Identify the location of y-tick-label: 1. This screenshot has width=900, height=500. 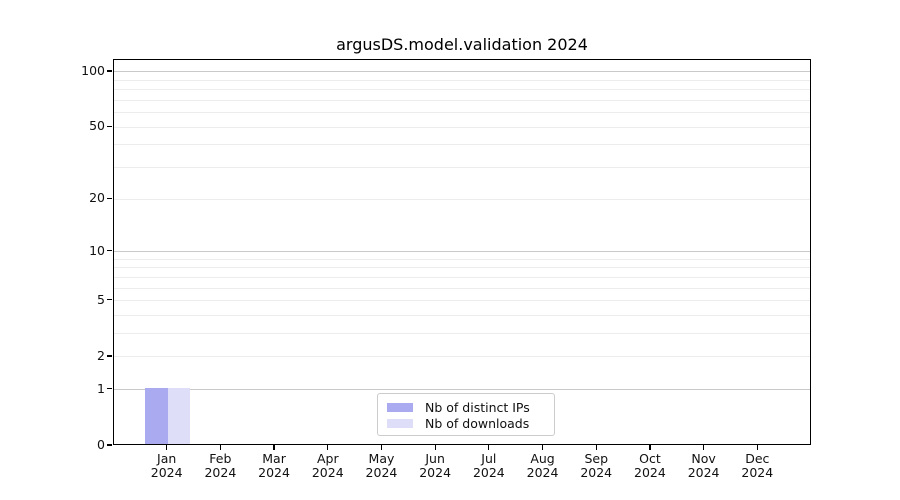
(101, 388).